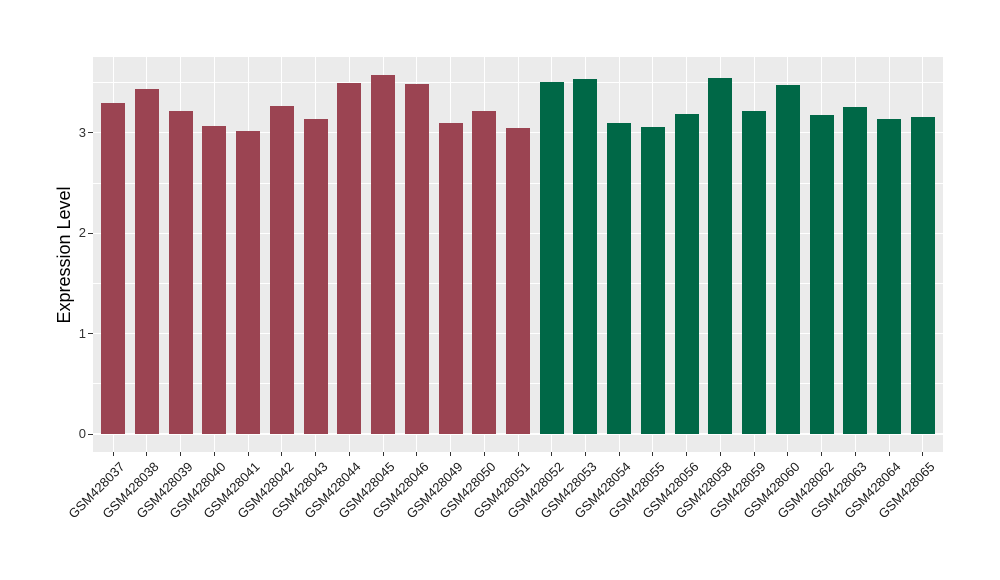 This screenshot has width=1000, height=580. I want to click on y-axis-tick-label: 2, so click(82, 233).